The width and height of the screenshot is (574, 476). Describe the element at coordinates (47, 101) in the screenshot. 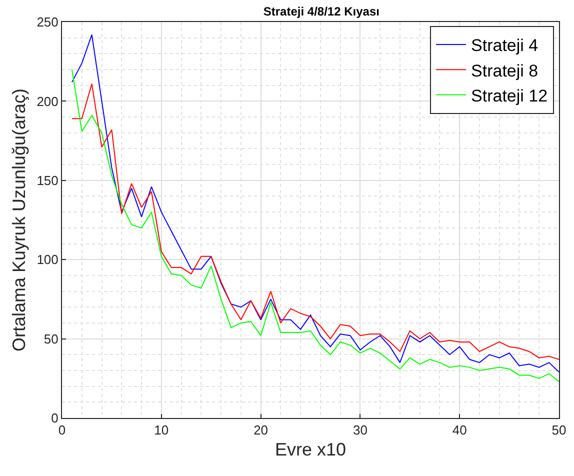

I see `y-tick-label: 200` at that location.